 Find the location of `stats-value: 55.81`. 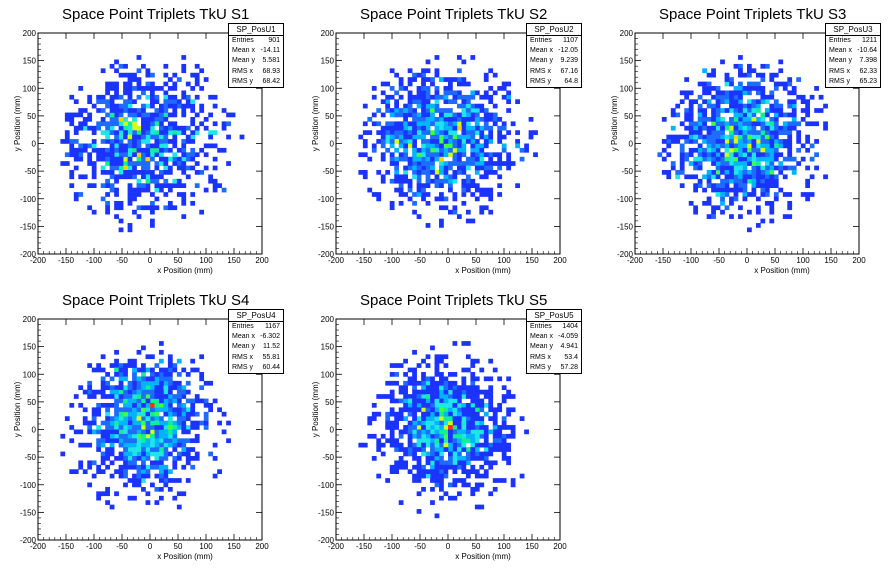

stats-value: 55.81 is located at coordinates (271, 357).